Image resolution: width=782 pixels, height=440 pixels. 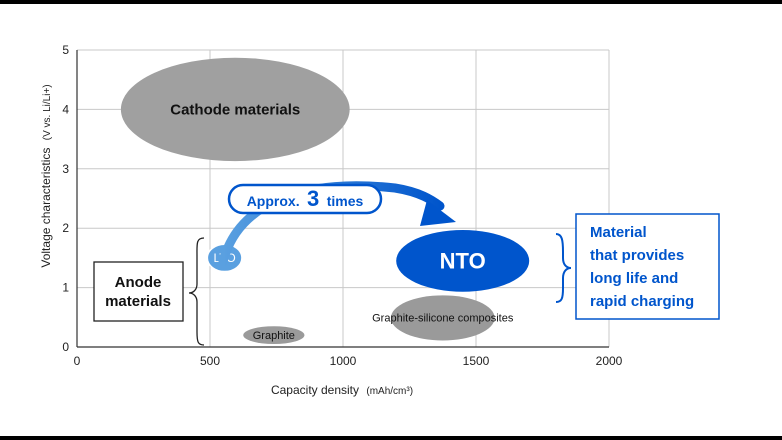 I want to click on region-graphite, so click(x=274, y=335).